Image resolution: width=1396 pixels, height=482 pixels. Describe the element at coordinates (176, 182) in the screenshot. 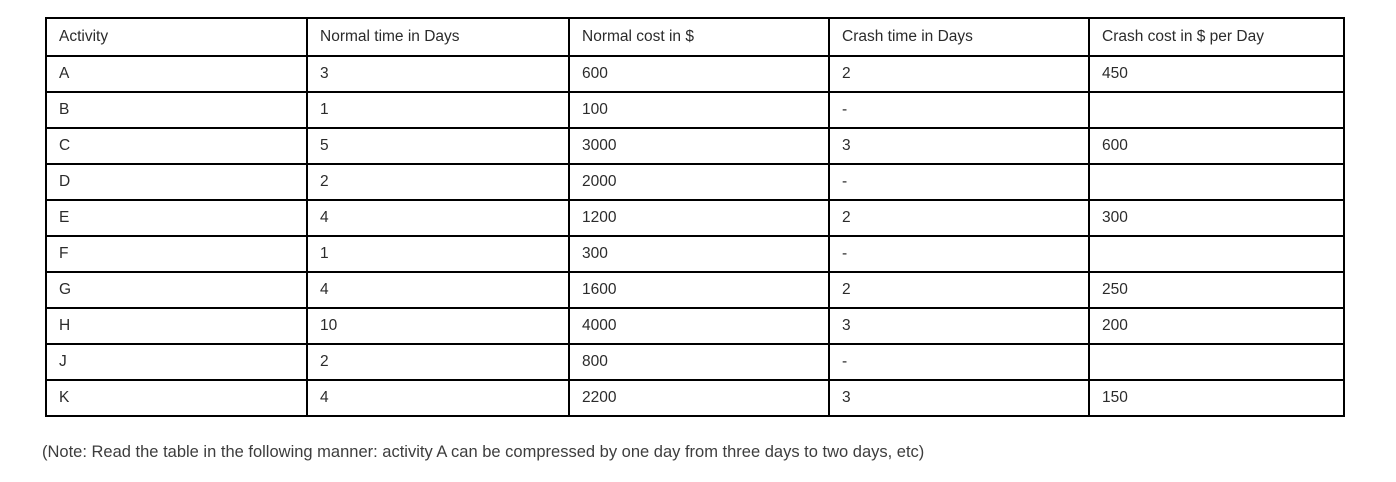

I see `table-cell: D` at that location.